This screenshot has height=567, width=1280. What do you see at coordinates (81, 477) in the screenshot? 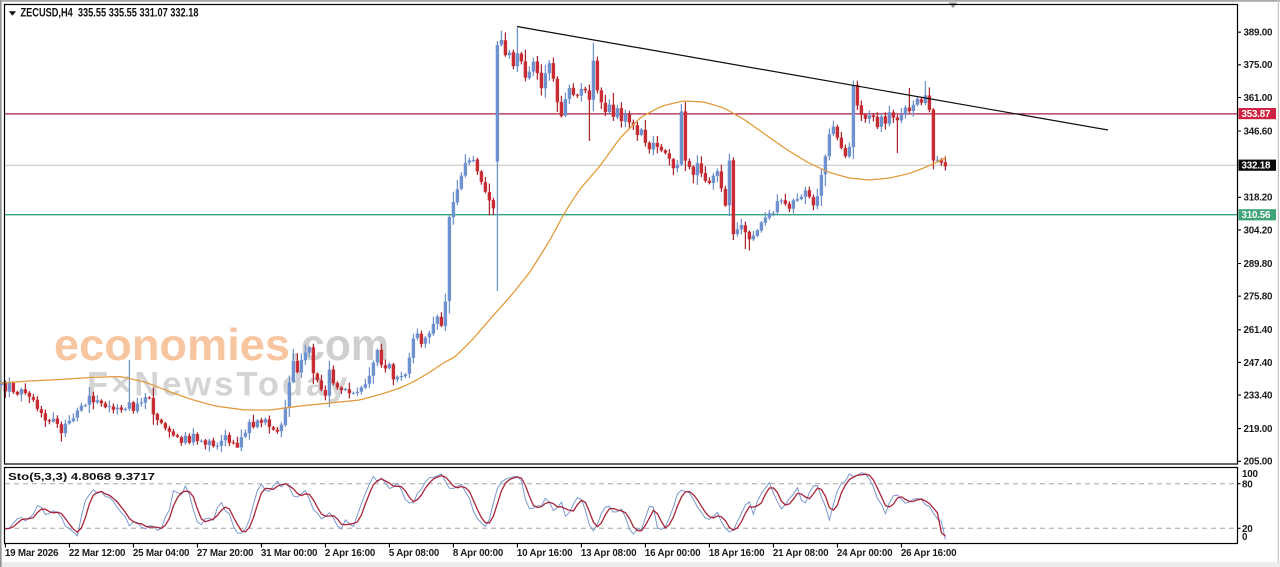
I see `svg-text: Sto(5,3,3) 4.8068 9.3717` at bounding box center [81, 477].